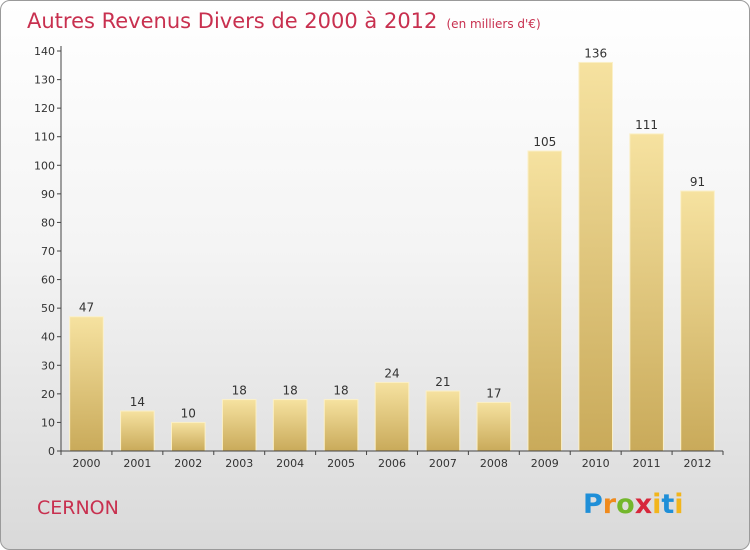 The height and width of the screenshot is (550, 750). I want to click on data-label-2002: 10, so click(188, 413).